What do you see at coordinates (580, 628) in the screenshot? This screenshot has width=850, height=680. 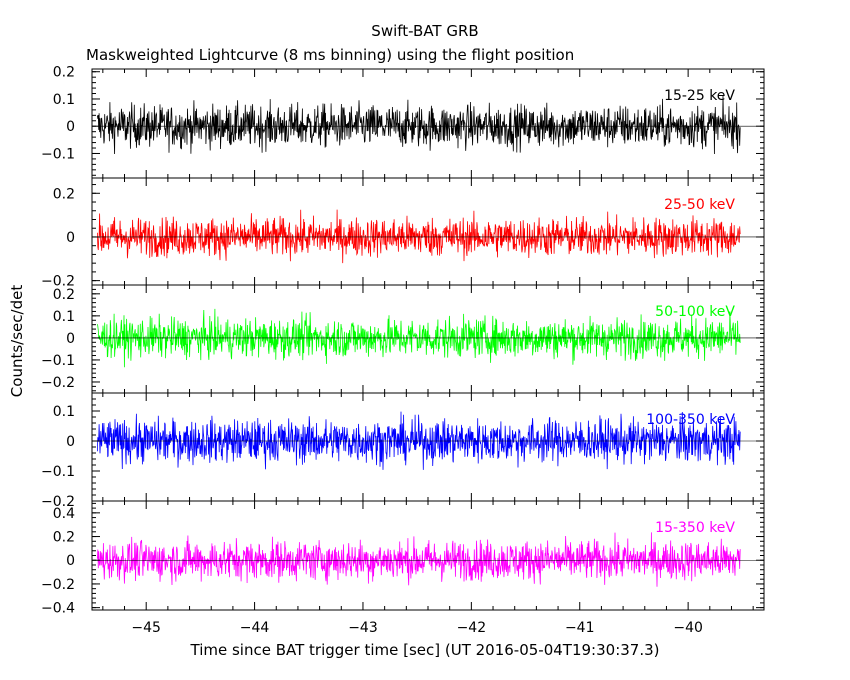 I see `x-tick-label: −41` at bounding box center [580, 628].